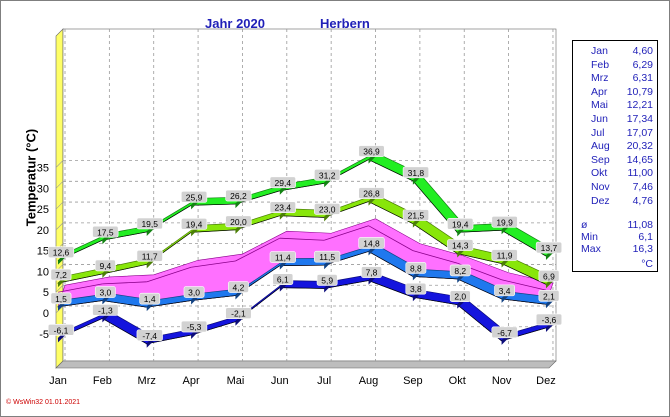  I want to click on stats-month-label: Jan, so click(599, 51).